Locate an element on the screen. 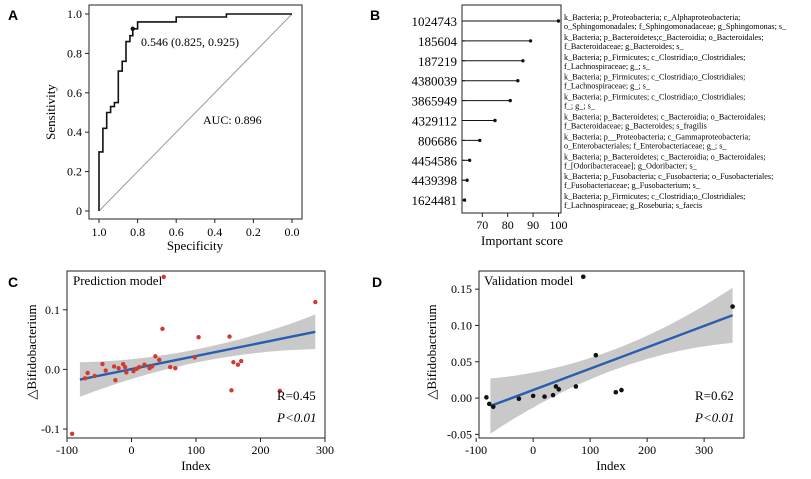 The image size is (811, 479). validation-points is located at coordinates (609, 342).